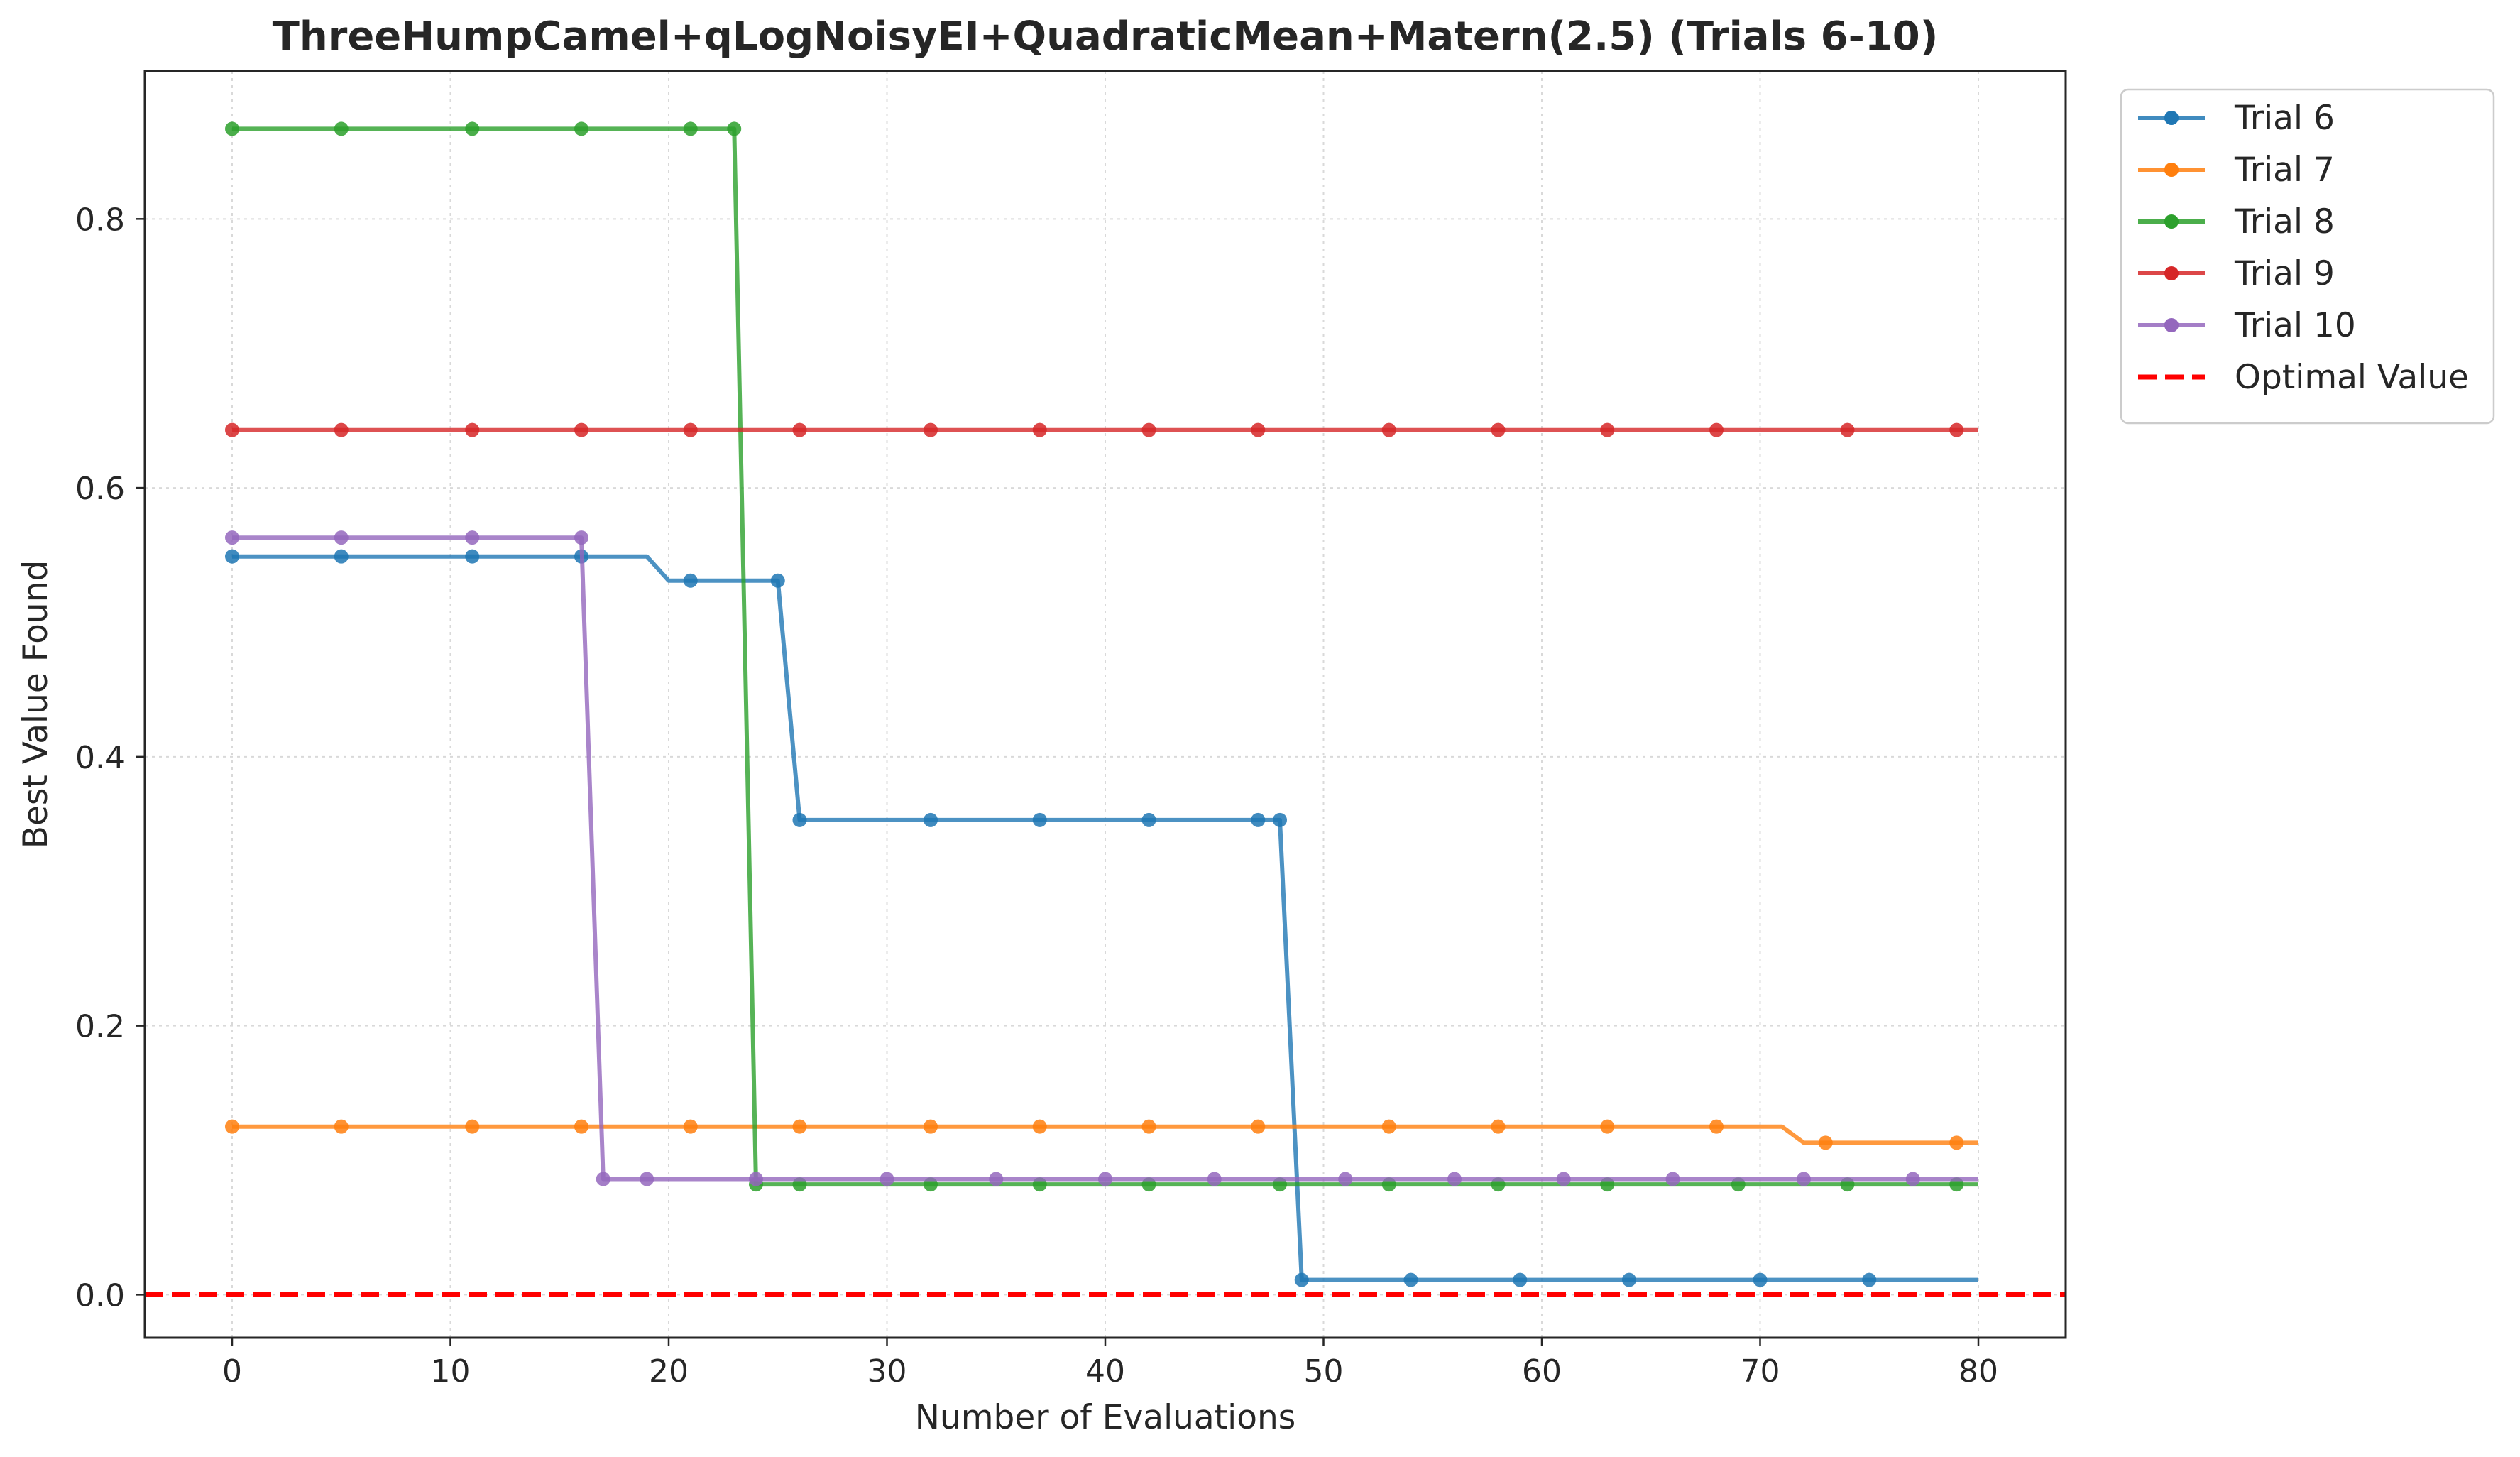 This screenshot has width=2520, height=1457. I want to click on y-axis: 0.0 0.2 0.4 0.6 0.8, so click(110, 758).